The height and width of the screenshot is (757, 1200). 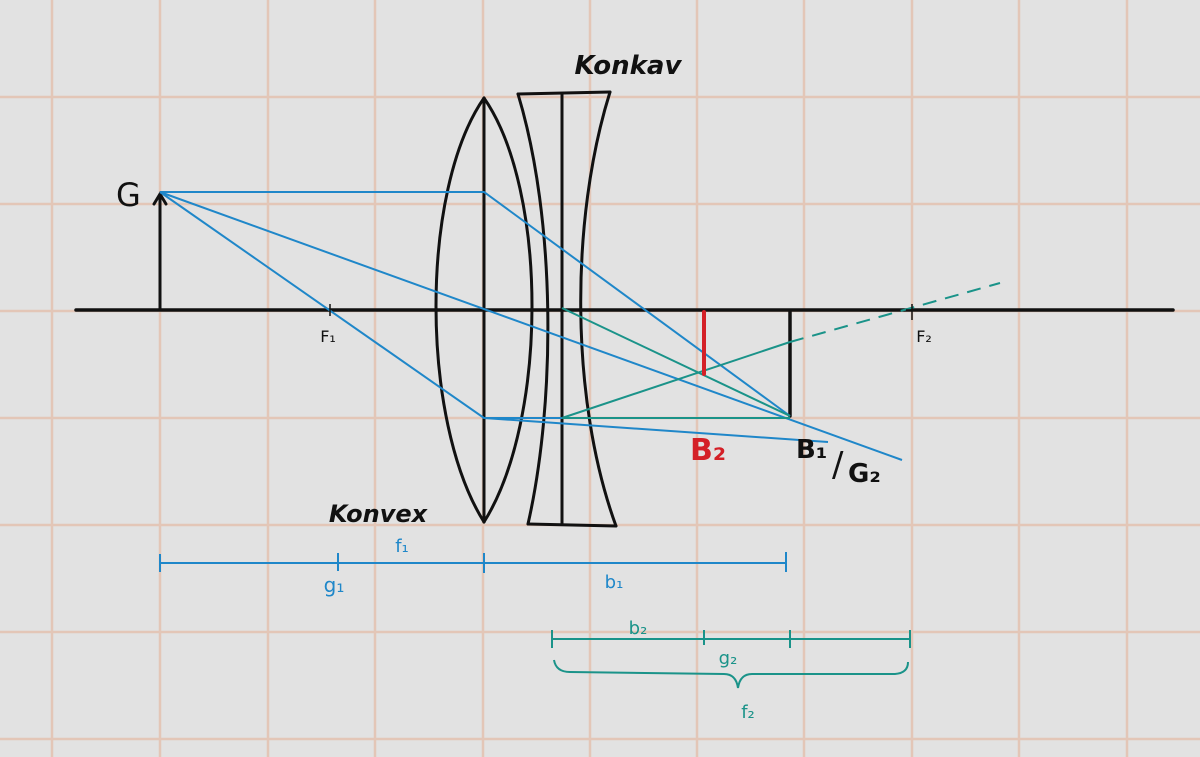 I want to click on b2-label: B₂, so click(x=708, y=450).